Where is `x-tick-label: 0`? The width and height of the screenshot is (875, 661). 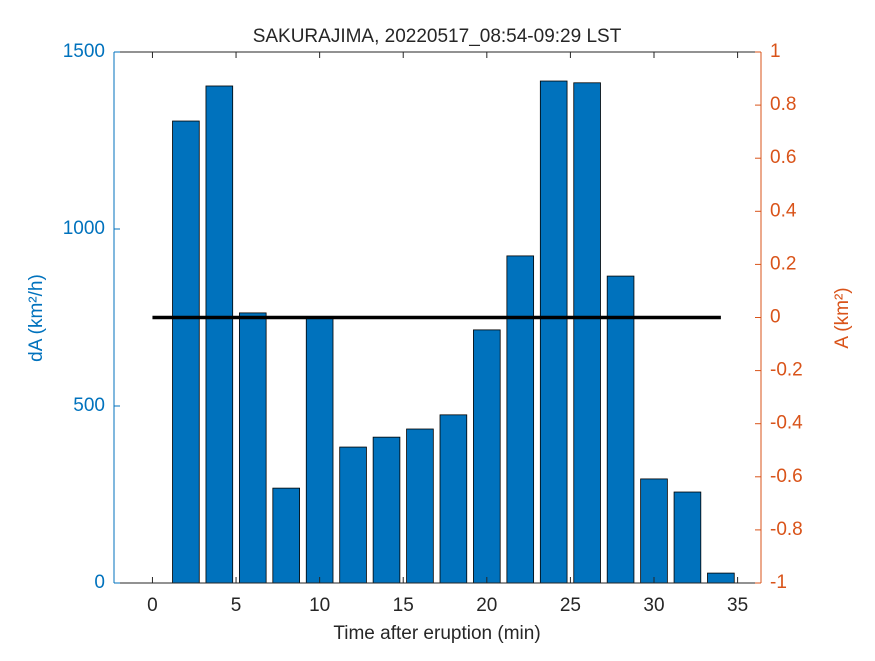 x-tick-label: 0 is located at coordinates (152, 605).